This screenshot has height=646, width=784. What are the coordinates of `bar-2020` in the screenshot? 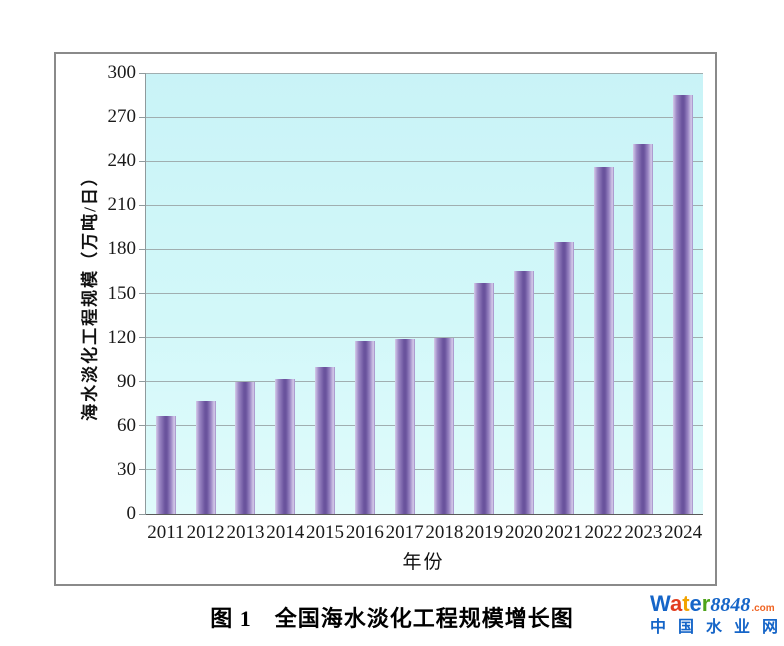 It's located at (523, 392).